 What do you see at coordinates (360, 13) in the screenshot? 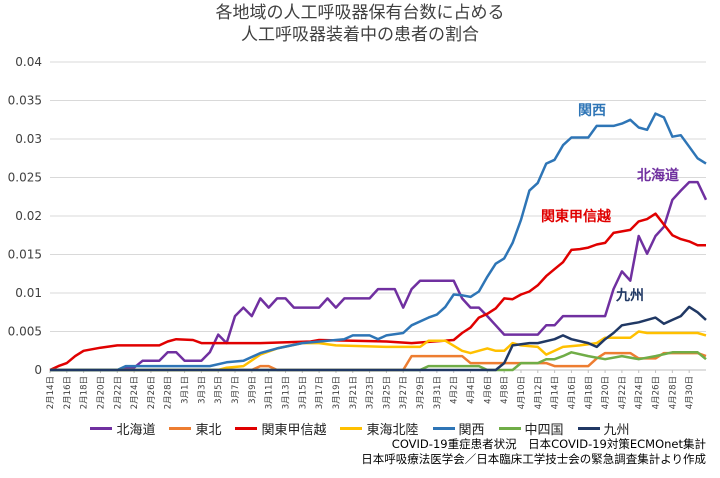
I see `chart-title-line-1: 各地域の人工呼吸器保有台数に占める` at bounding box center [360, 13].